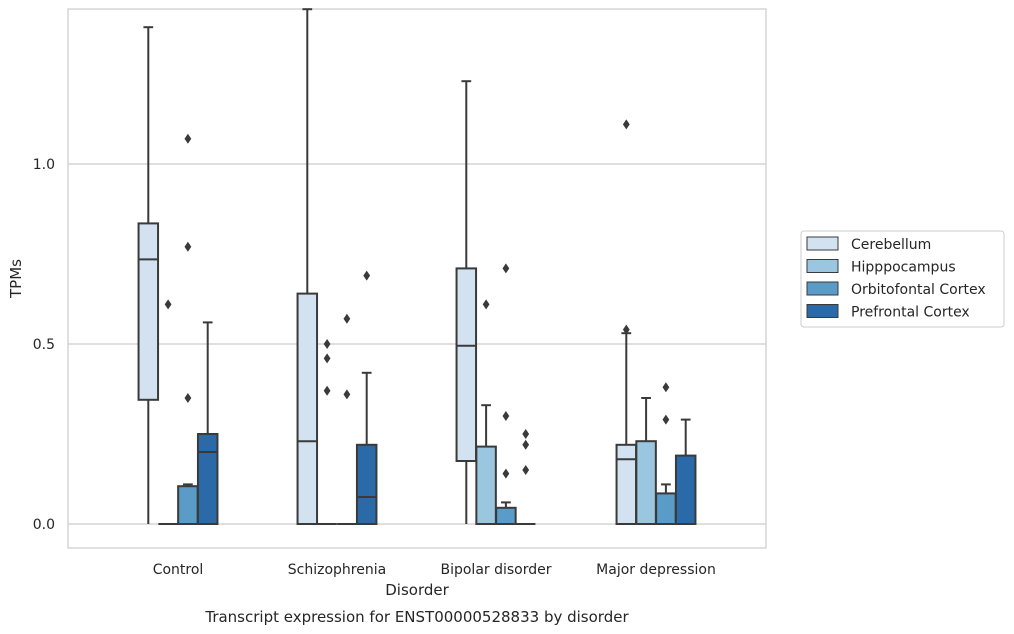  Describe the element at coordinates (656, 570) in the screenshot. I see `x-tick-label: Major depression` at that location.